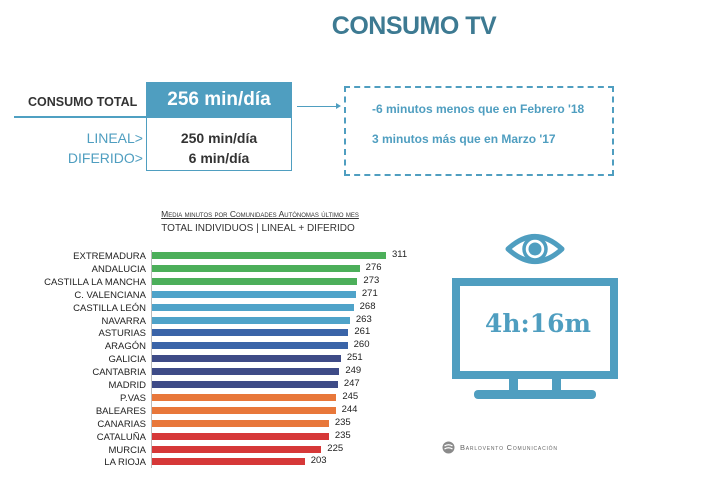 The image size is (728, 491). Describe the element at coordinates (258, 228) in the screenshot. I see `chart-subtitle: TOTAL INDIVIDUOS | LINEAL + DIFERIDO` at that location.